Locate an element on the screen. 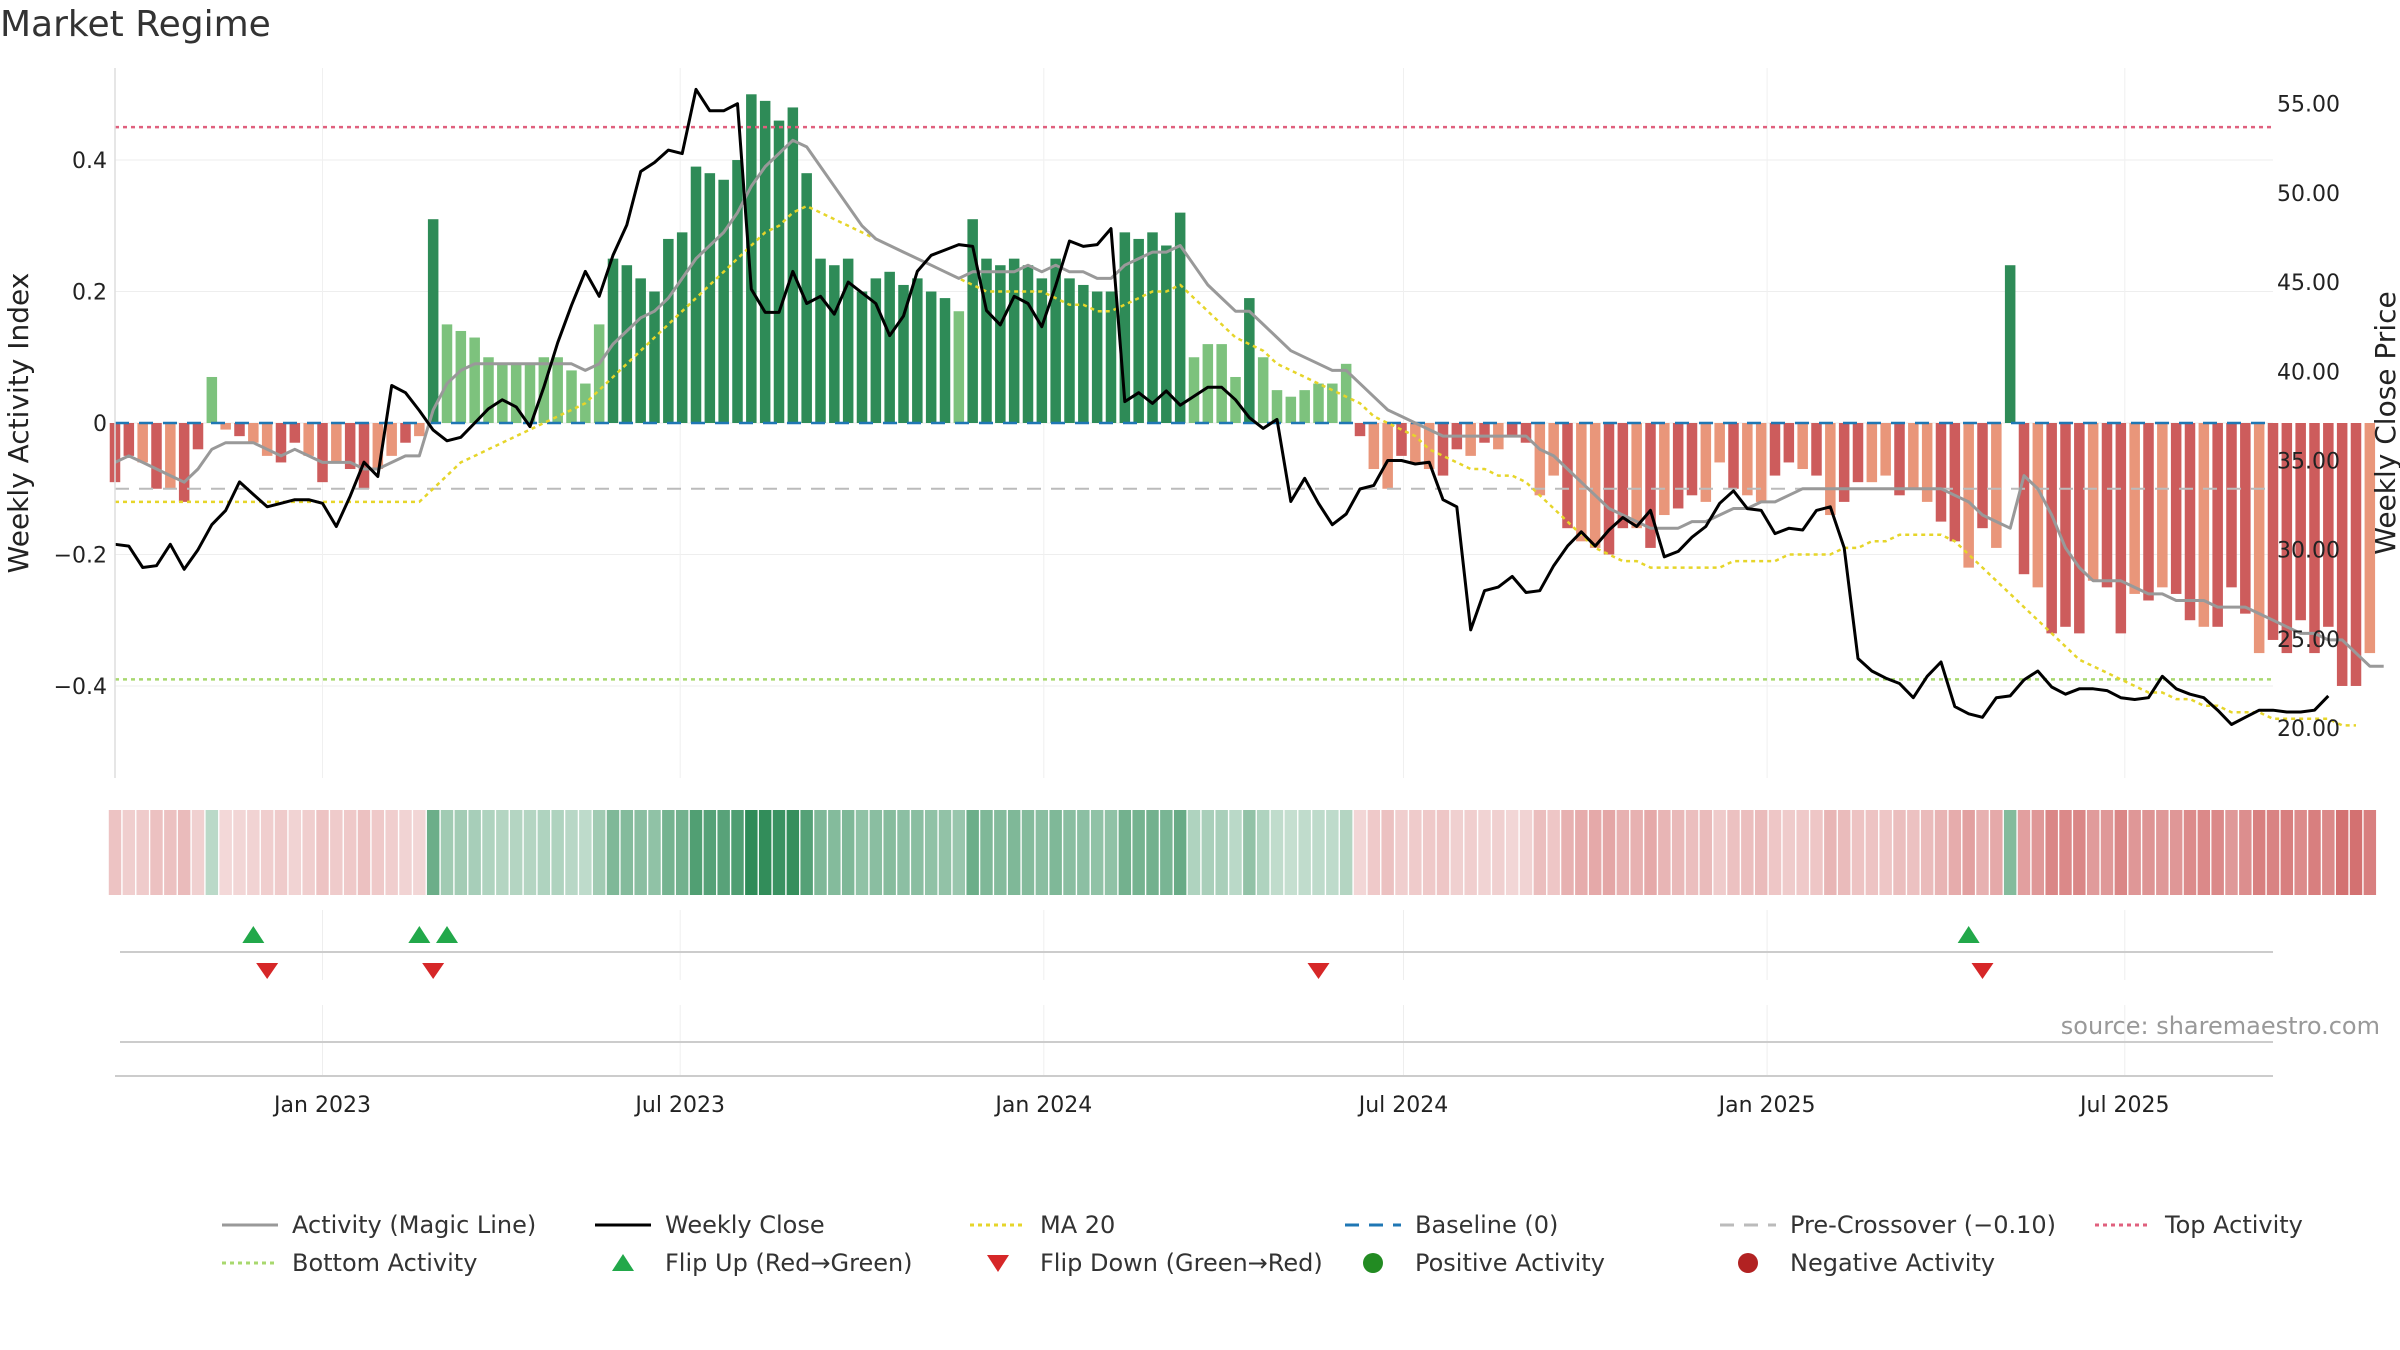  legend-item: Negative Activity is located at coordinates (1866, 1263).